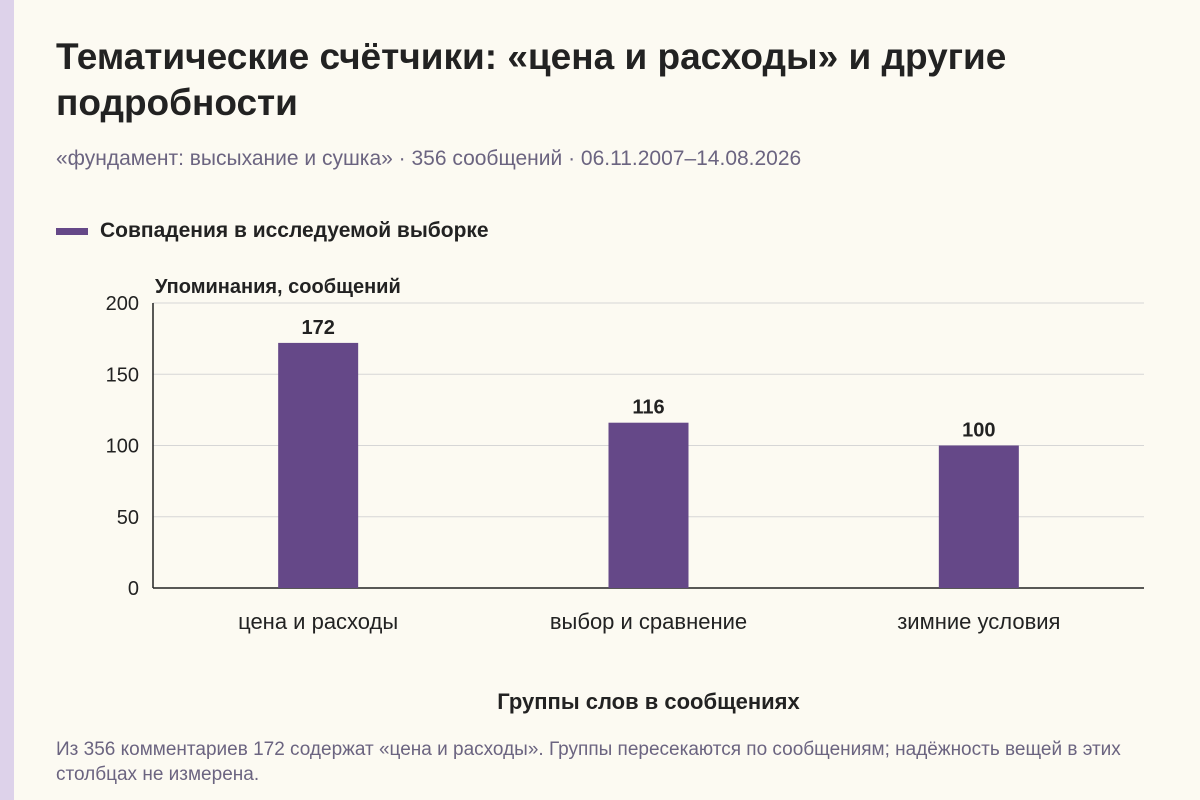 This screenshot has width=1200, height=800. What do you see at coordinates (7, 400) in the screenshot?
I see `left-accent-stripe` at bounding box center [7, 400].